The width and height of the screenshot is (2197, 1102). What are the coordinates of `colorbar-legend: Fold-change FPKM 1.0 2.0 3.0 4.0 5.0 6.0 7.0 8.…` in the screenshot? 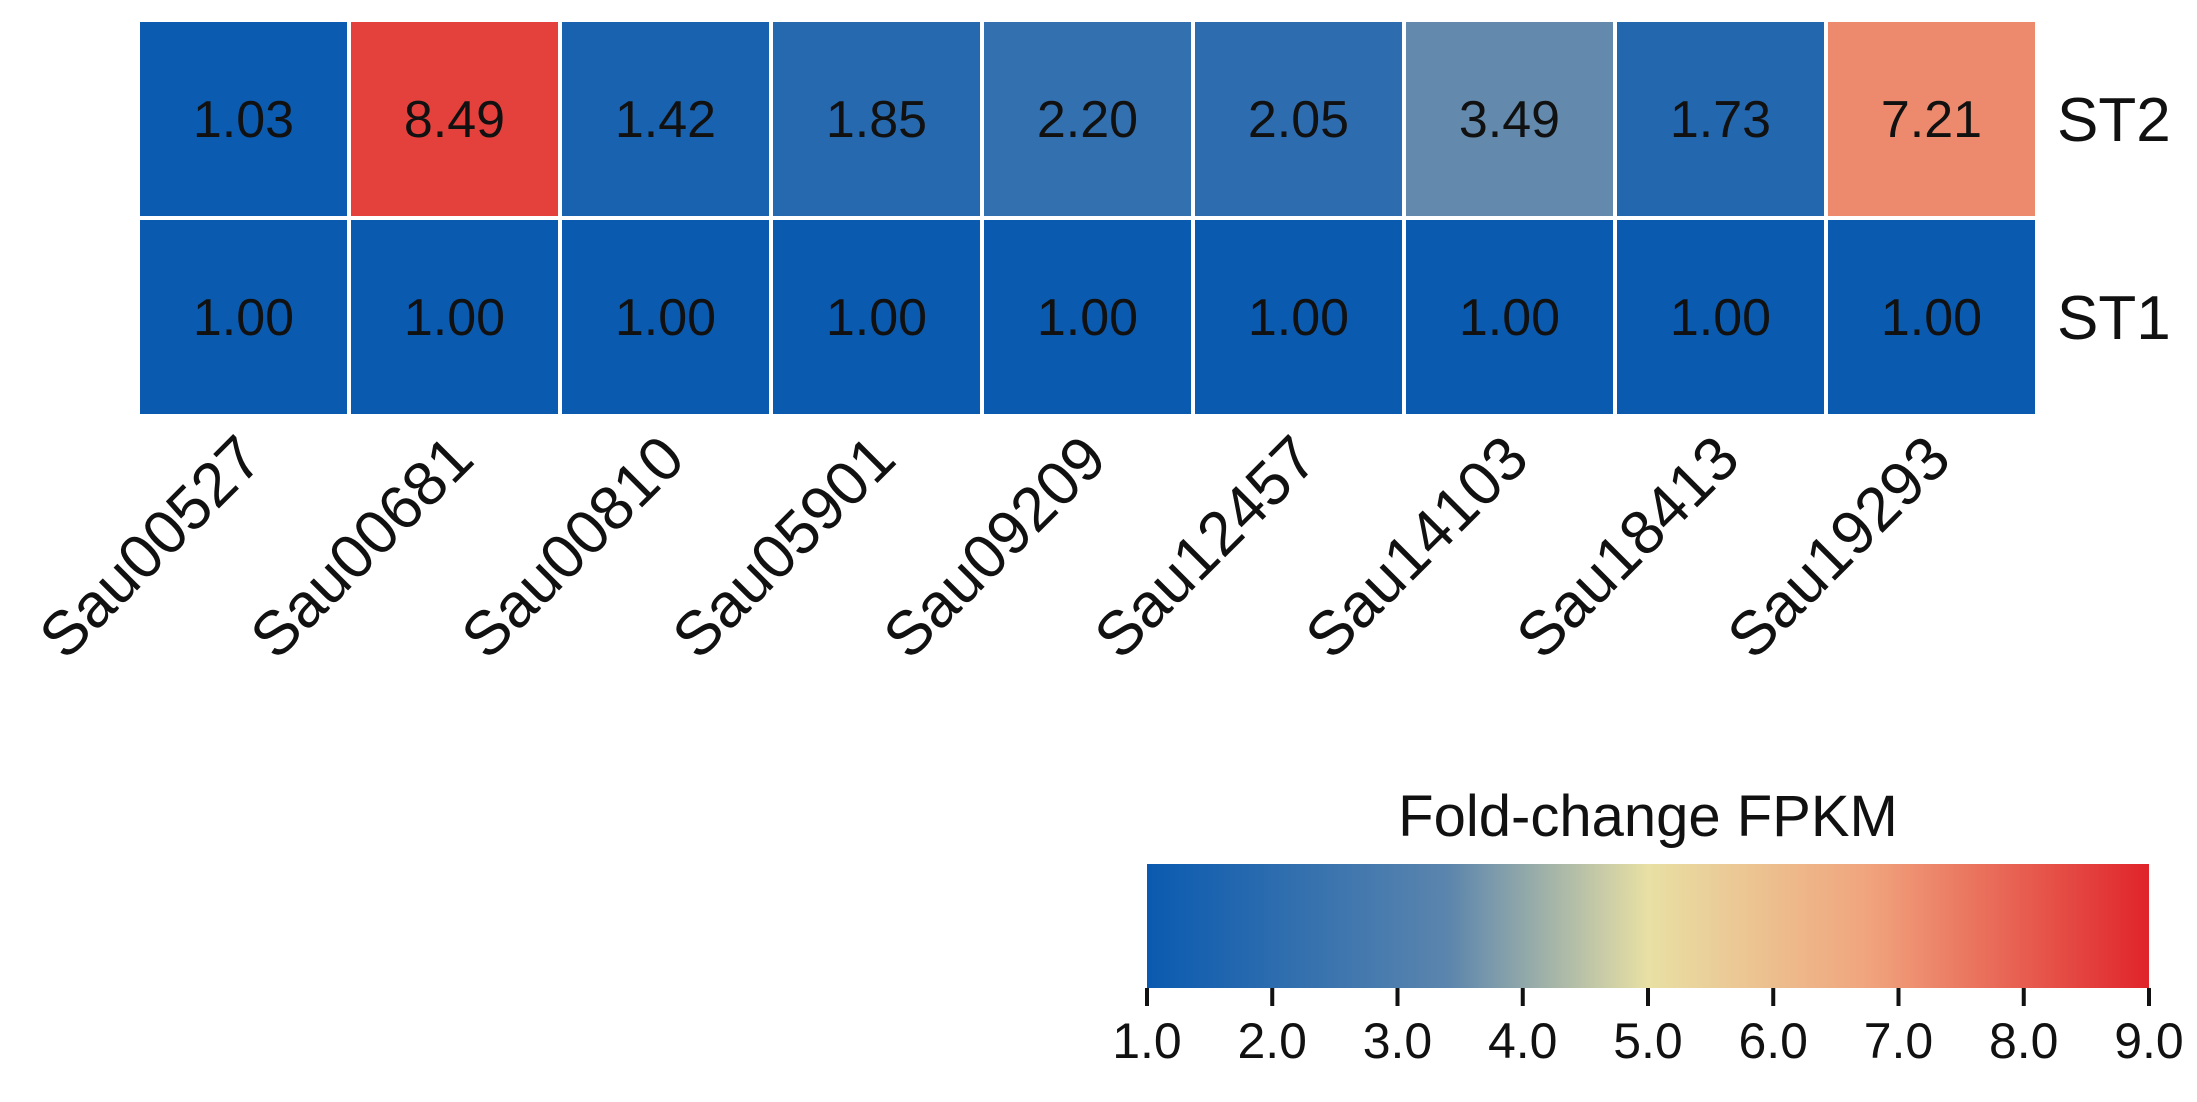 It's located at (1648, 926).